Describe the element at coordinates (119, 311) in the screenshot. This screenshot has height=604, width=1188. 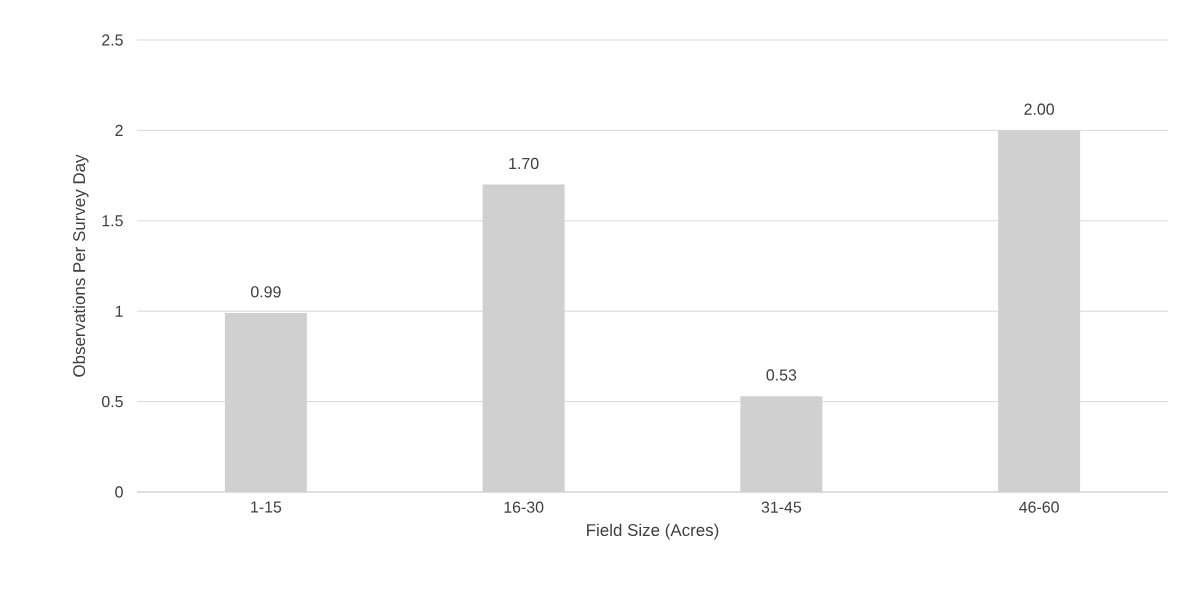
I see `y-tick-label: 1` at that location.